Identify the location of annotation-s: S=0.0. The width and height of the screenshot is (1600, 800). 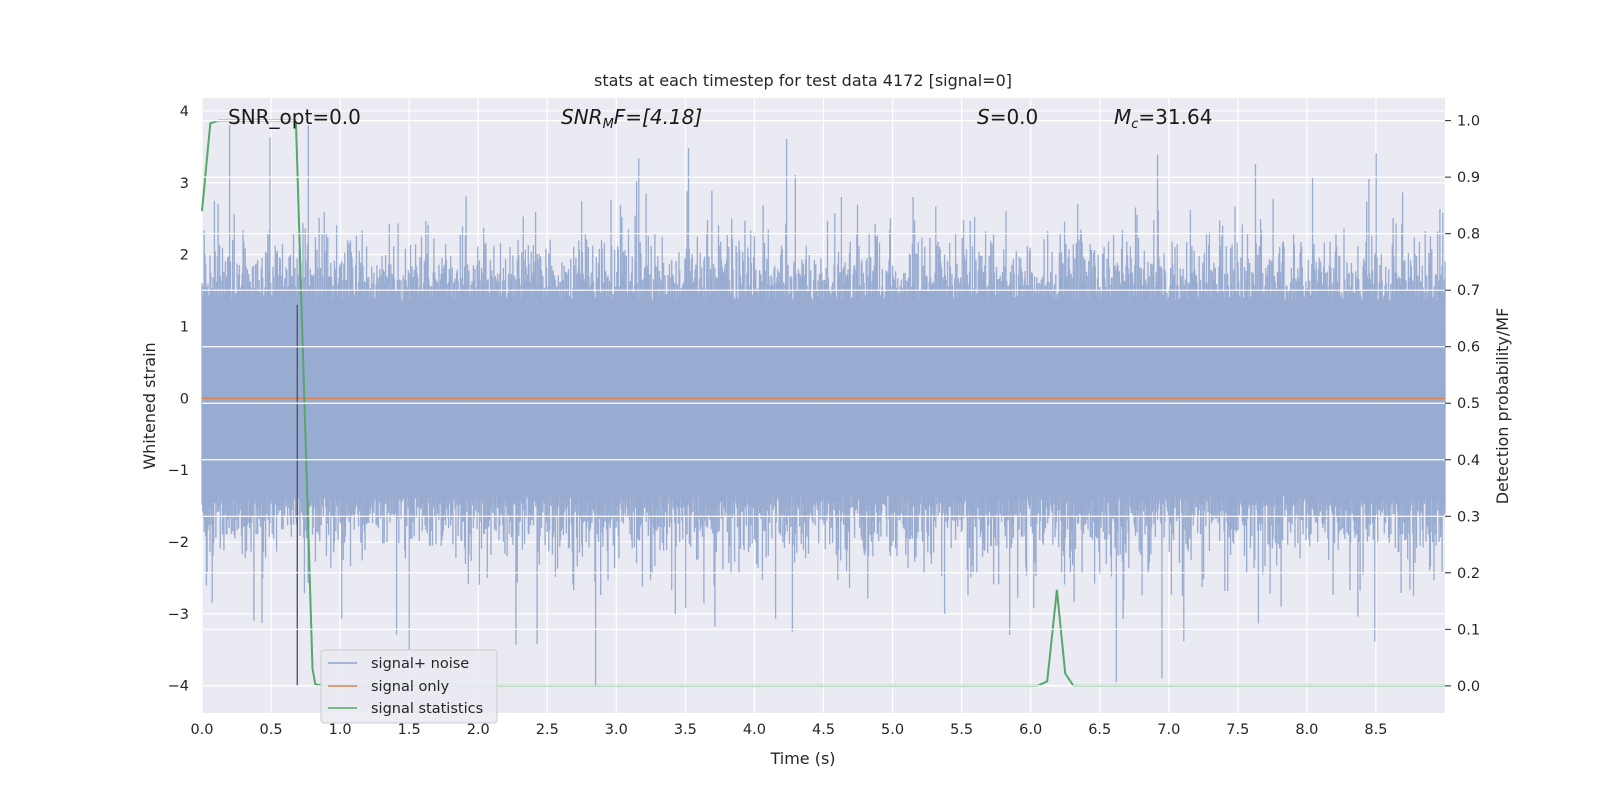
(1007, 117).